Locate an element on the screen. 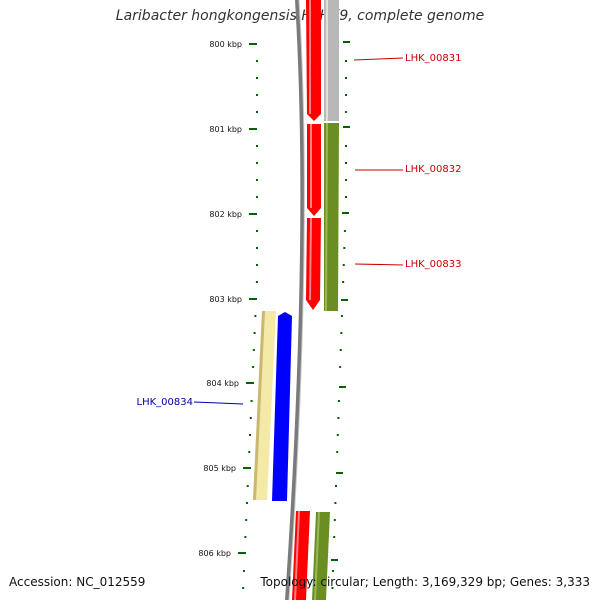  genome-backbone is located at coordinates (295, 300).